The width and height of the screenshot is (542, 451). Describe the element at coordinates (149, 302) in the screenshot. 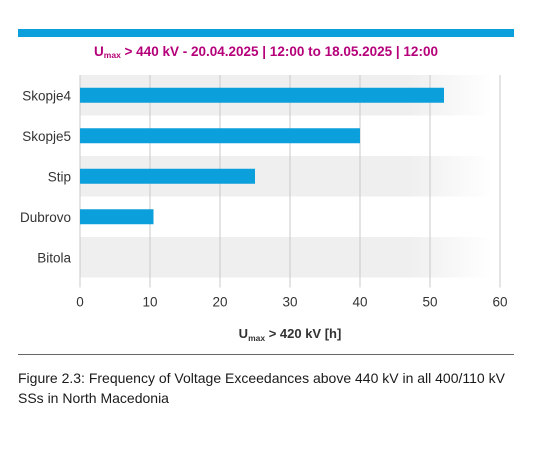

I see `x-tick-label-10: 10` at that location.